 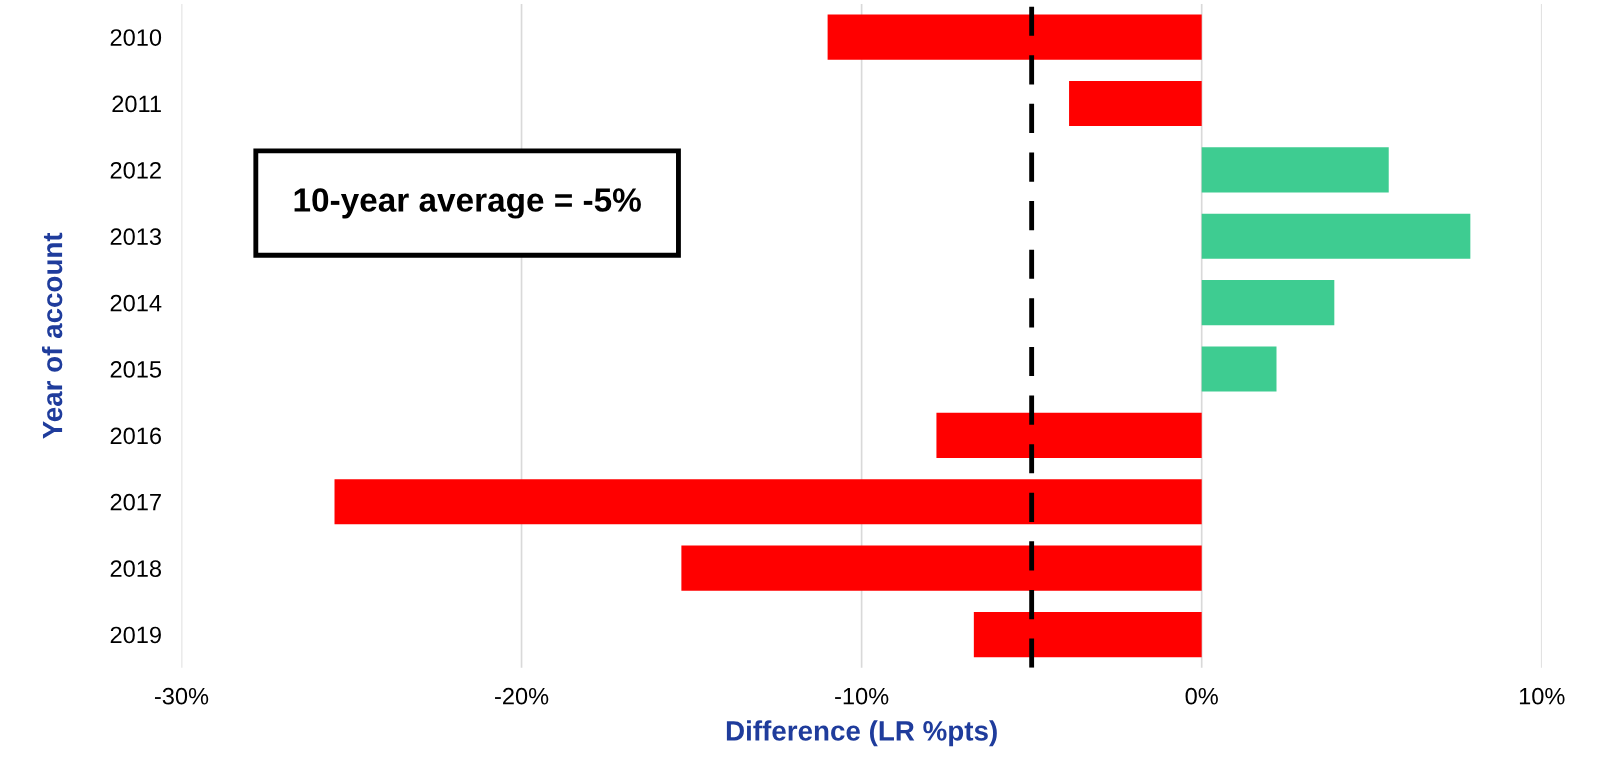 What do you see at coordinates (136, 568) in the screenshot?
I see `y-tick-label: 2018` at bounding box center [136, 568].